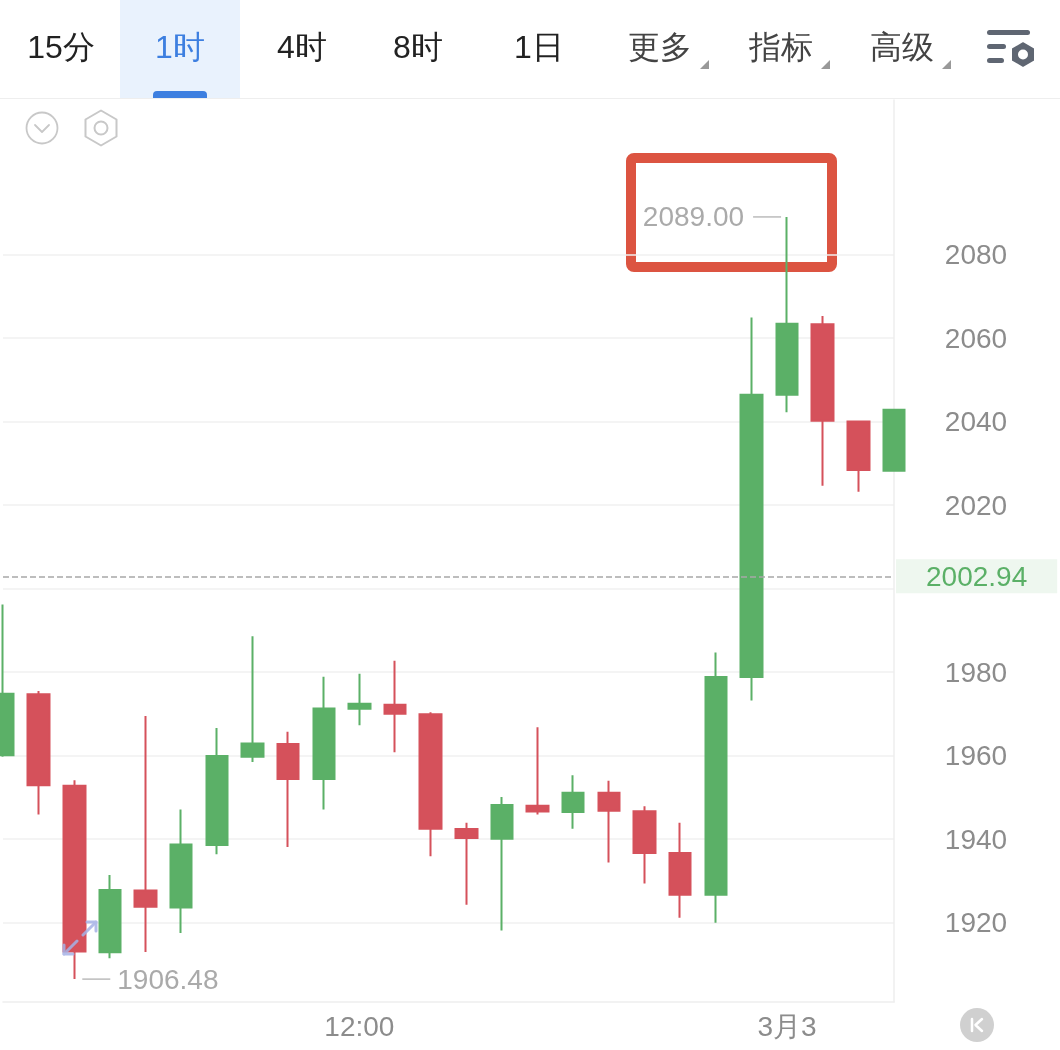 This screenshot has height=1050, width=1060. What do you see at coordinates (302, 47) in the screenshot?
I see `text: 4时` at bounding box center [302, 47].